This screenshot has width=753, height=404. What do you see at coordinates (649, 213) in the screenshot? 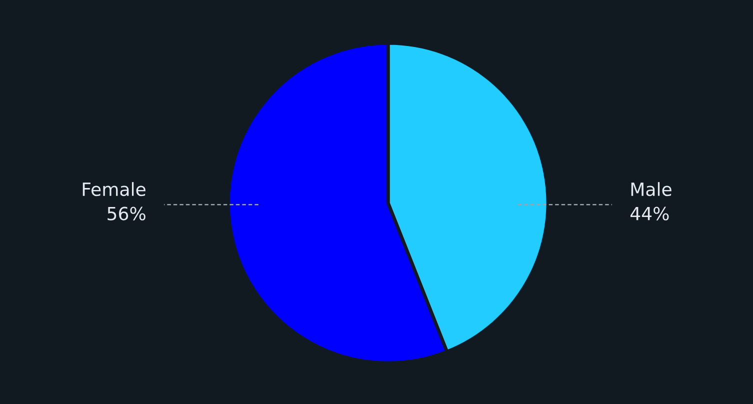
I see `data-label: 44%` at bounding box center [649, 213].